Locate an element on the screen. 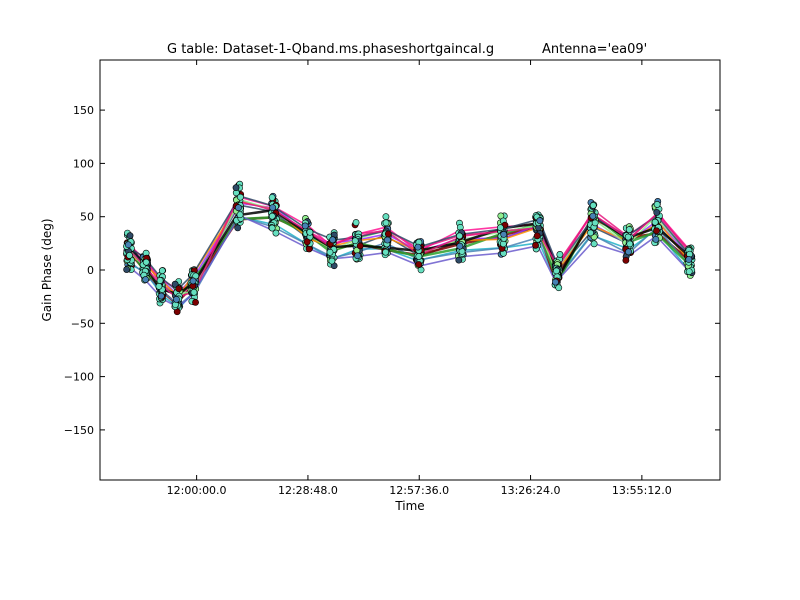  antenna-label: Antenna='ea09' is located at coordinates (594, 49).